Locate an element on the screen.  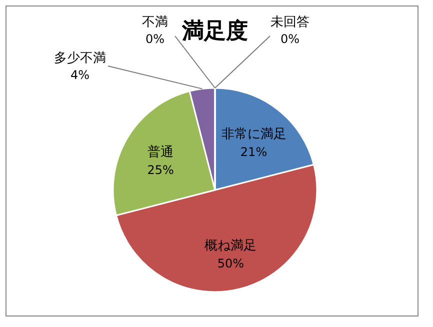
chart-title: 満足度 is located at coordinates (214, 31).